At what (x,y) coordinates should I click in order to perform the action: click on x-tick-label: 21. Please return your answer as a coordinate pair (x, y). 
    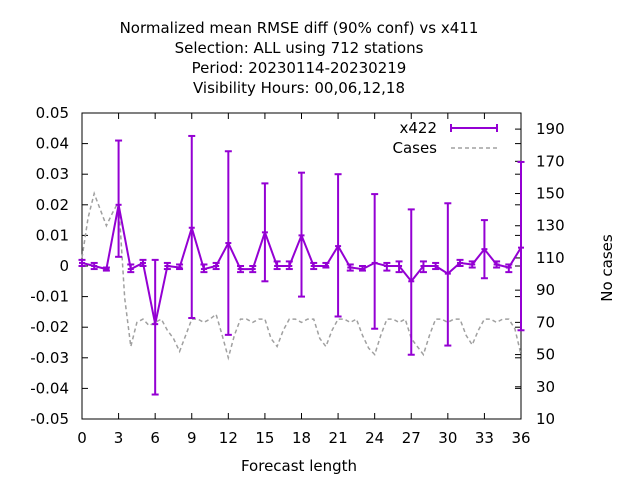
    Looking at the image, I should click on (338, 438).